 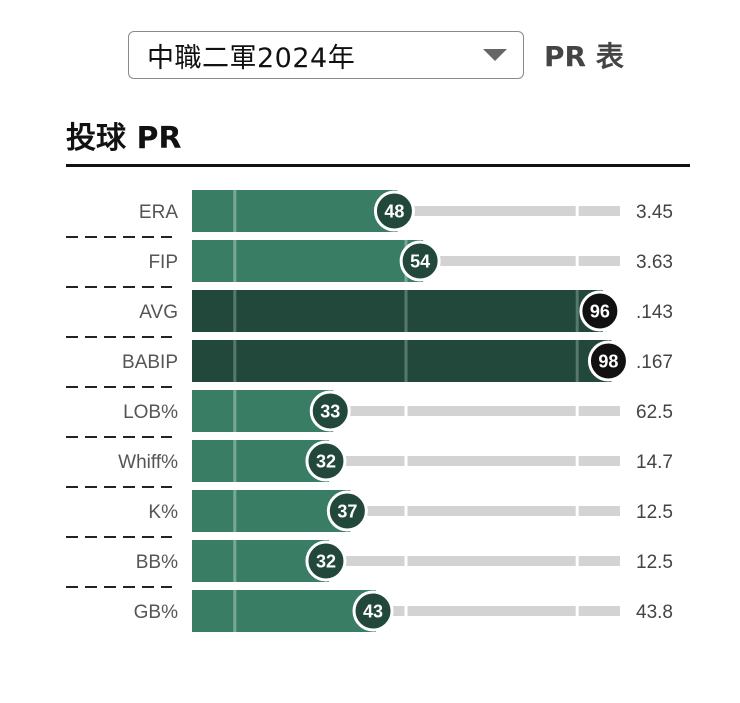 What do you see at coordinates (124, 138) in the screenshot?
I see `section-title: 投球 PR` at bounding box center [124, 138].